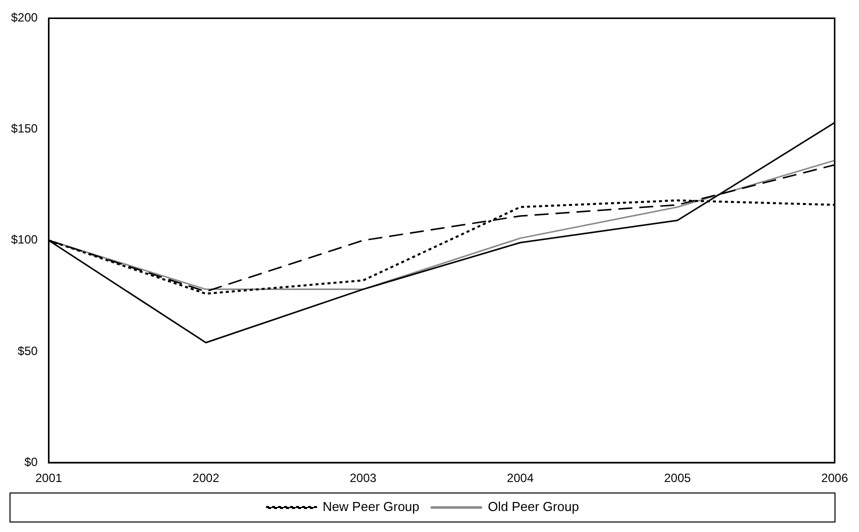 The image size is (859, 532). Describe the element at coordinates (533, 506) in the screenshot. I see `legend-label: Old Peer Group` at that location.